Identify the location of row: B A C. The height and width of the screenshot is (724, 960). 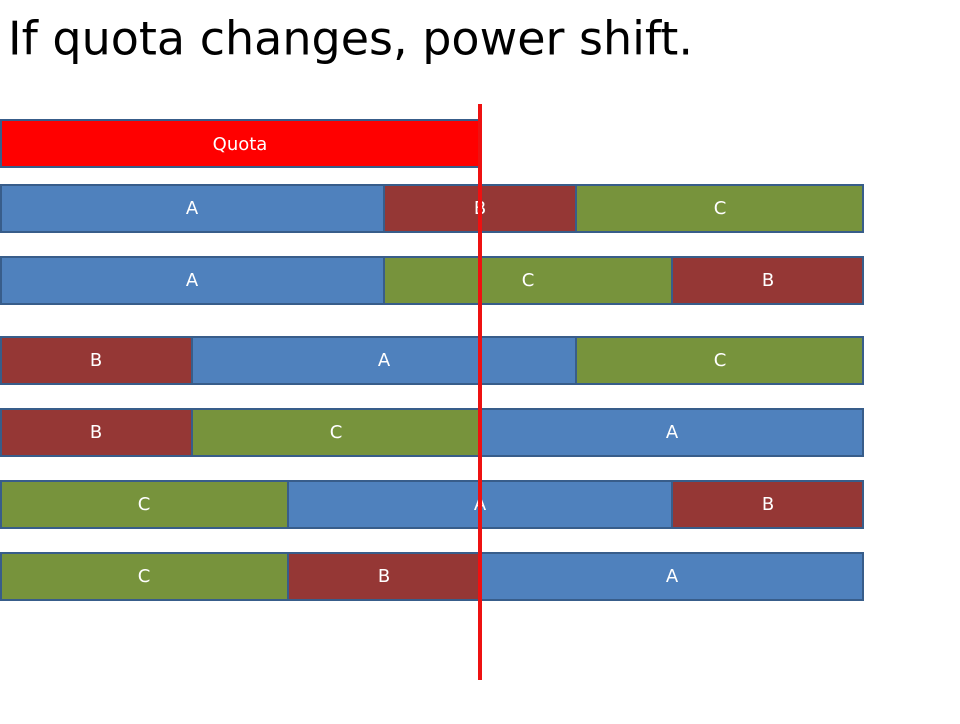
(432, 360).